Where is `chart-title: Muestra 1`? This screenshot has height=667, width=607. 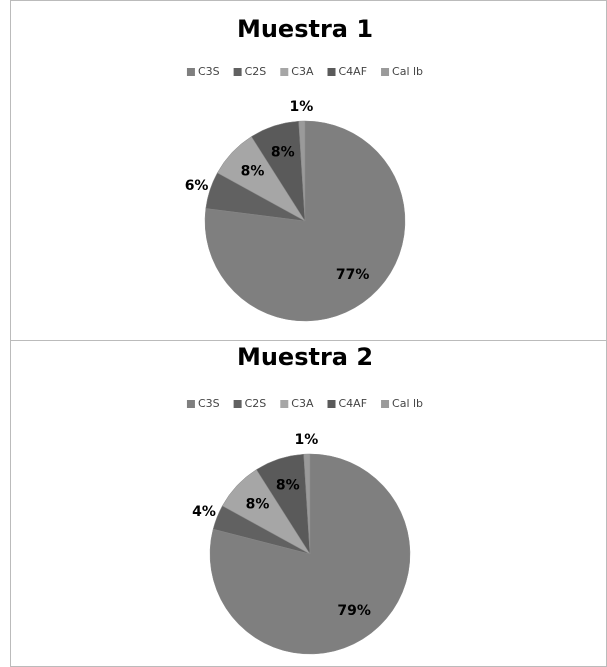
chart-title: Muestra 1 is located at coordinates (305, 29).